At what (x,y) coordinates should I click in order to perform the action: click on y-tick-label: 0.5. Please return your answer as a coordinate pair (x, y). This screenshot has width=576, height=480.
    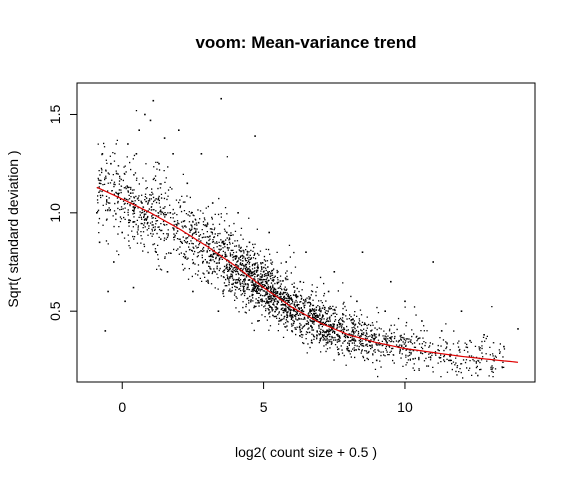
    Looking at the image, I should click on (55, 311).